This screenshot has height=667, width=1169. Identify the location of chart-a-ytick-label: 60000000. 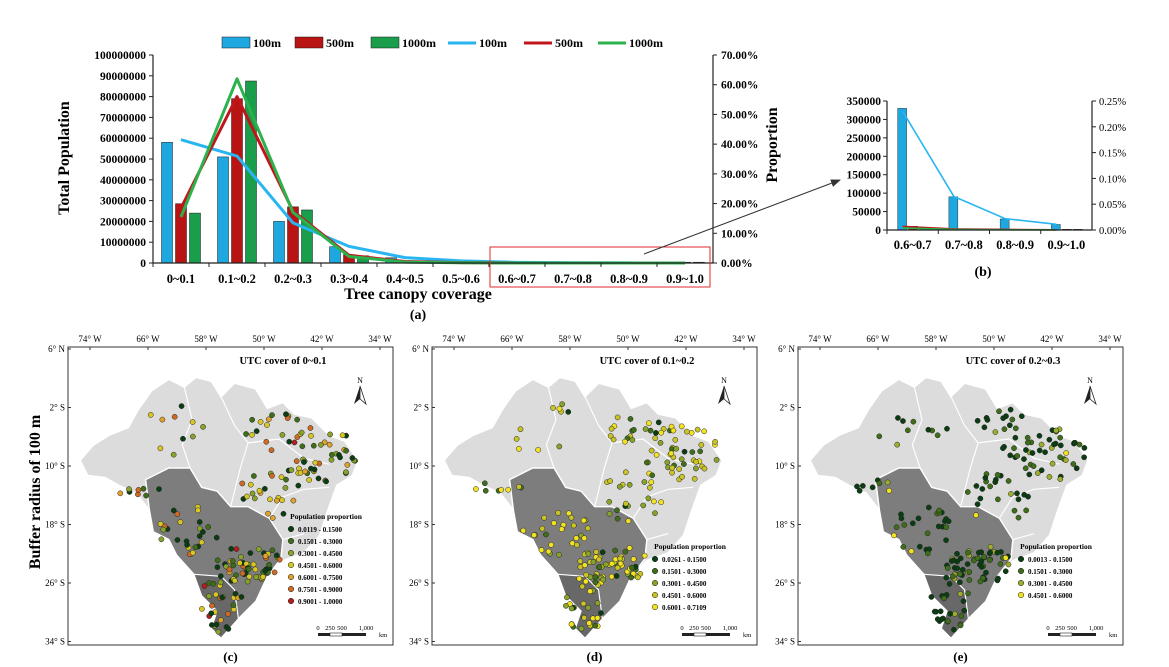
(123, 139).